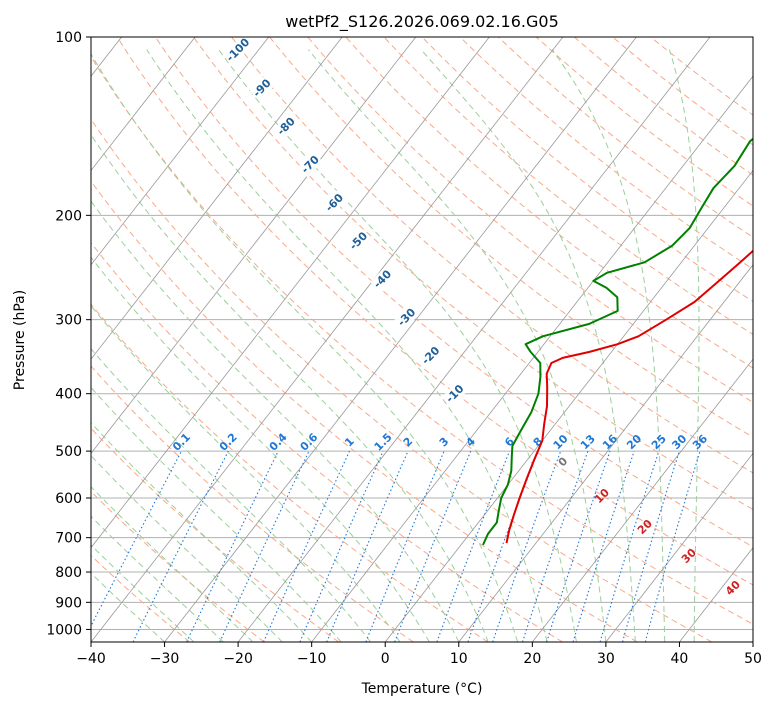  What do you see at coordinates (64, 630) in the screenshot?
I see `y-tick-label: 1000` at bounding box center [64, 630].